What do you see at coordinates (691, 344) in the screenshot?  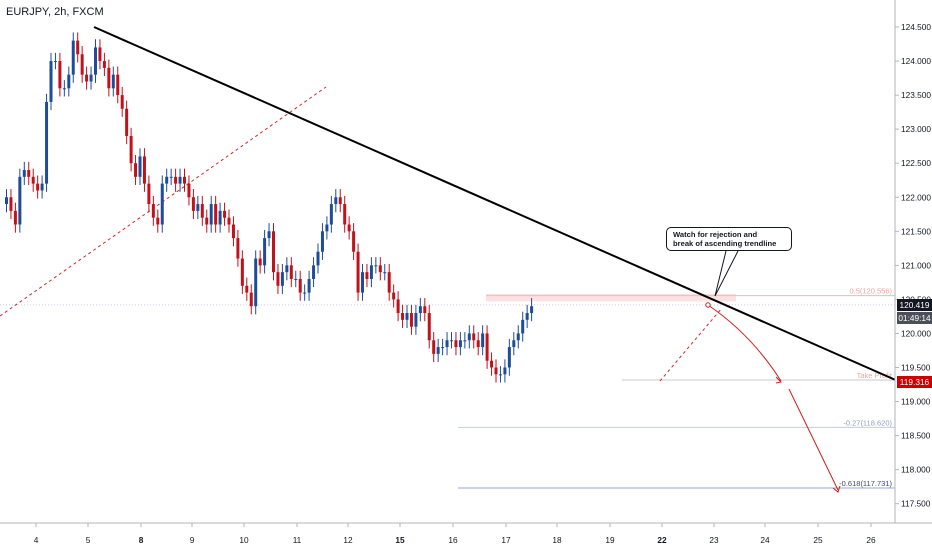 I see `ascending-trendline-right` at bounding box center [691, 344].